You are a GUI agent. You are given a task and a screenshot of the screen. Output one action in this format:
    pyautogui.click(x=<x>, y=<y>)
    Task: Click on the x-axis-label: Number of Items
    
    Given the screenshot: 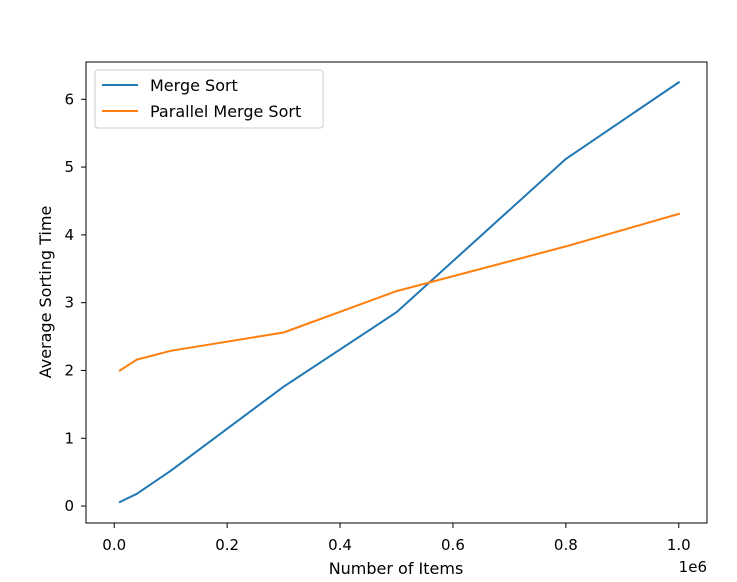 What is the action you would take?
    pyautogui.click(x=396, y=568)
    